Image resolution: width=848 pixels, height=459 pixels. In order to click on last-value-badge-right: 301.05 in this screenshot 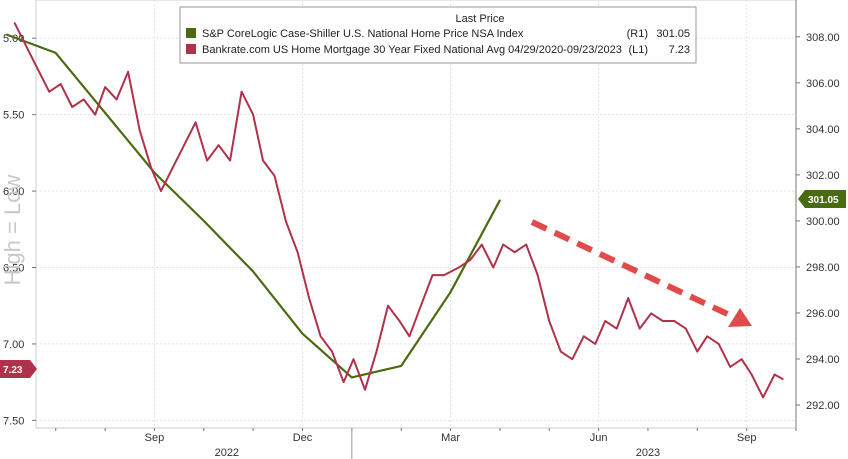, I will do `click(822, 199)`.